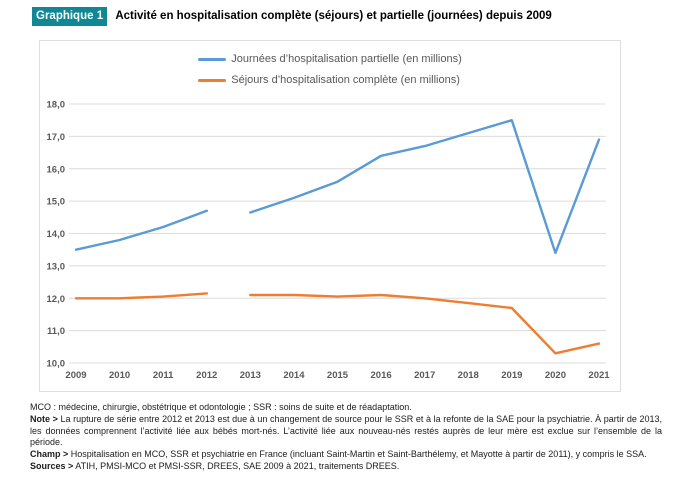 Image resolution: width=679 pixels, height=501 pixels. Describe the element at coordinates (294, 375) in the screenshot. I see `svg-text: 2014` at that location.